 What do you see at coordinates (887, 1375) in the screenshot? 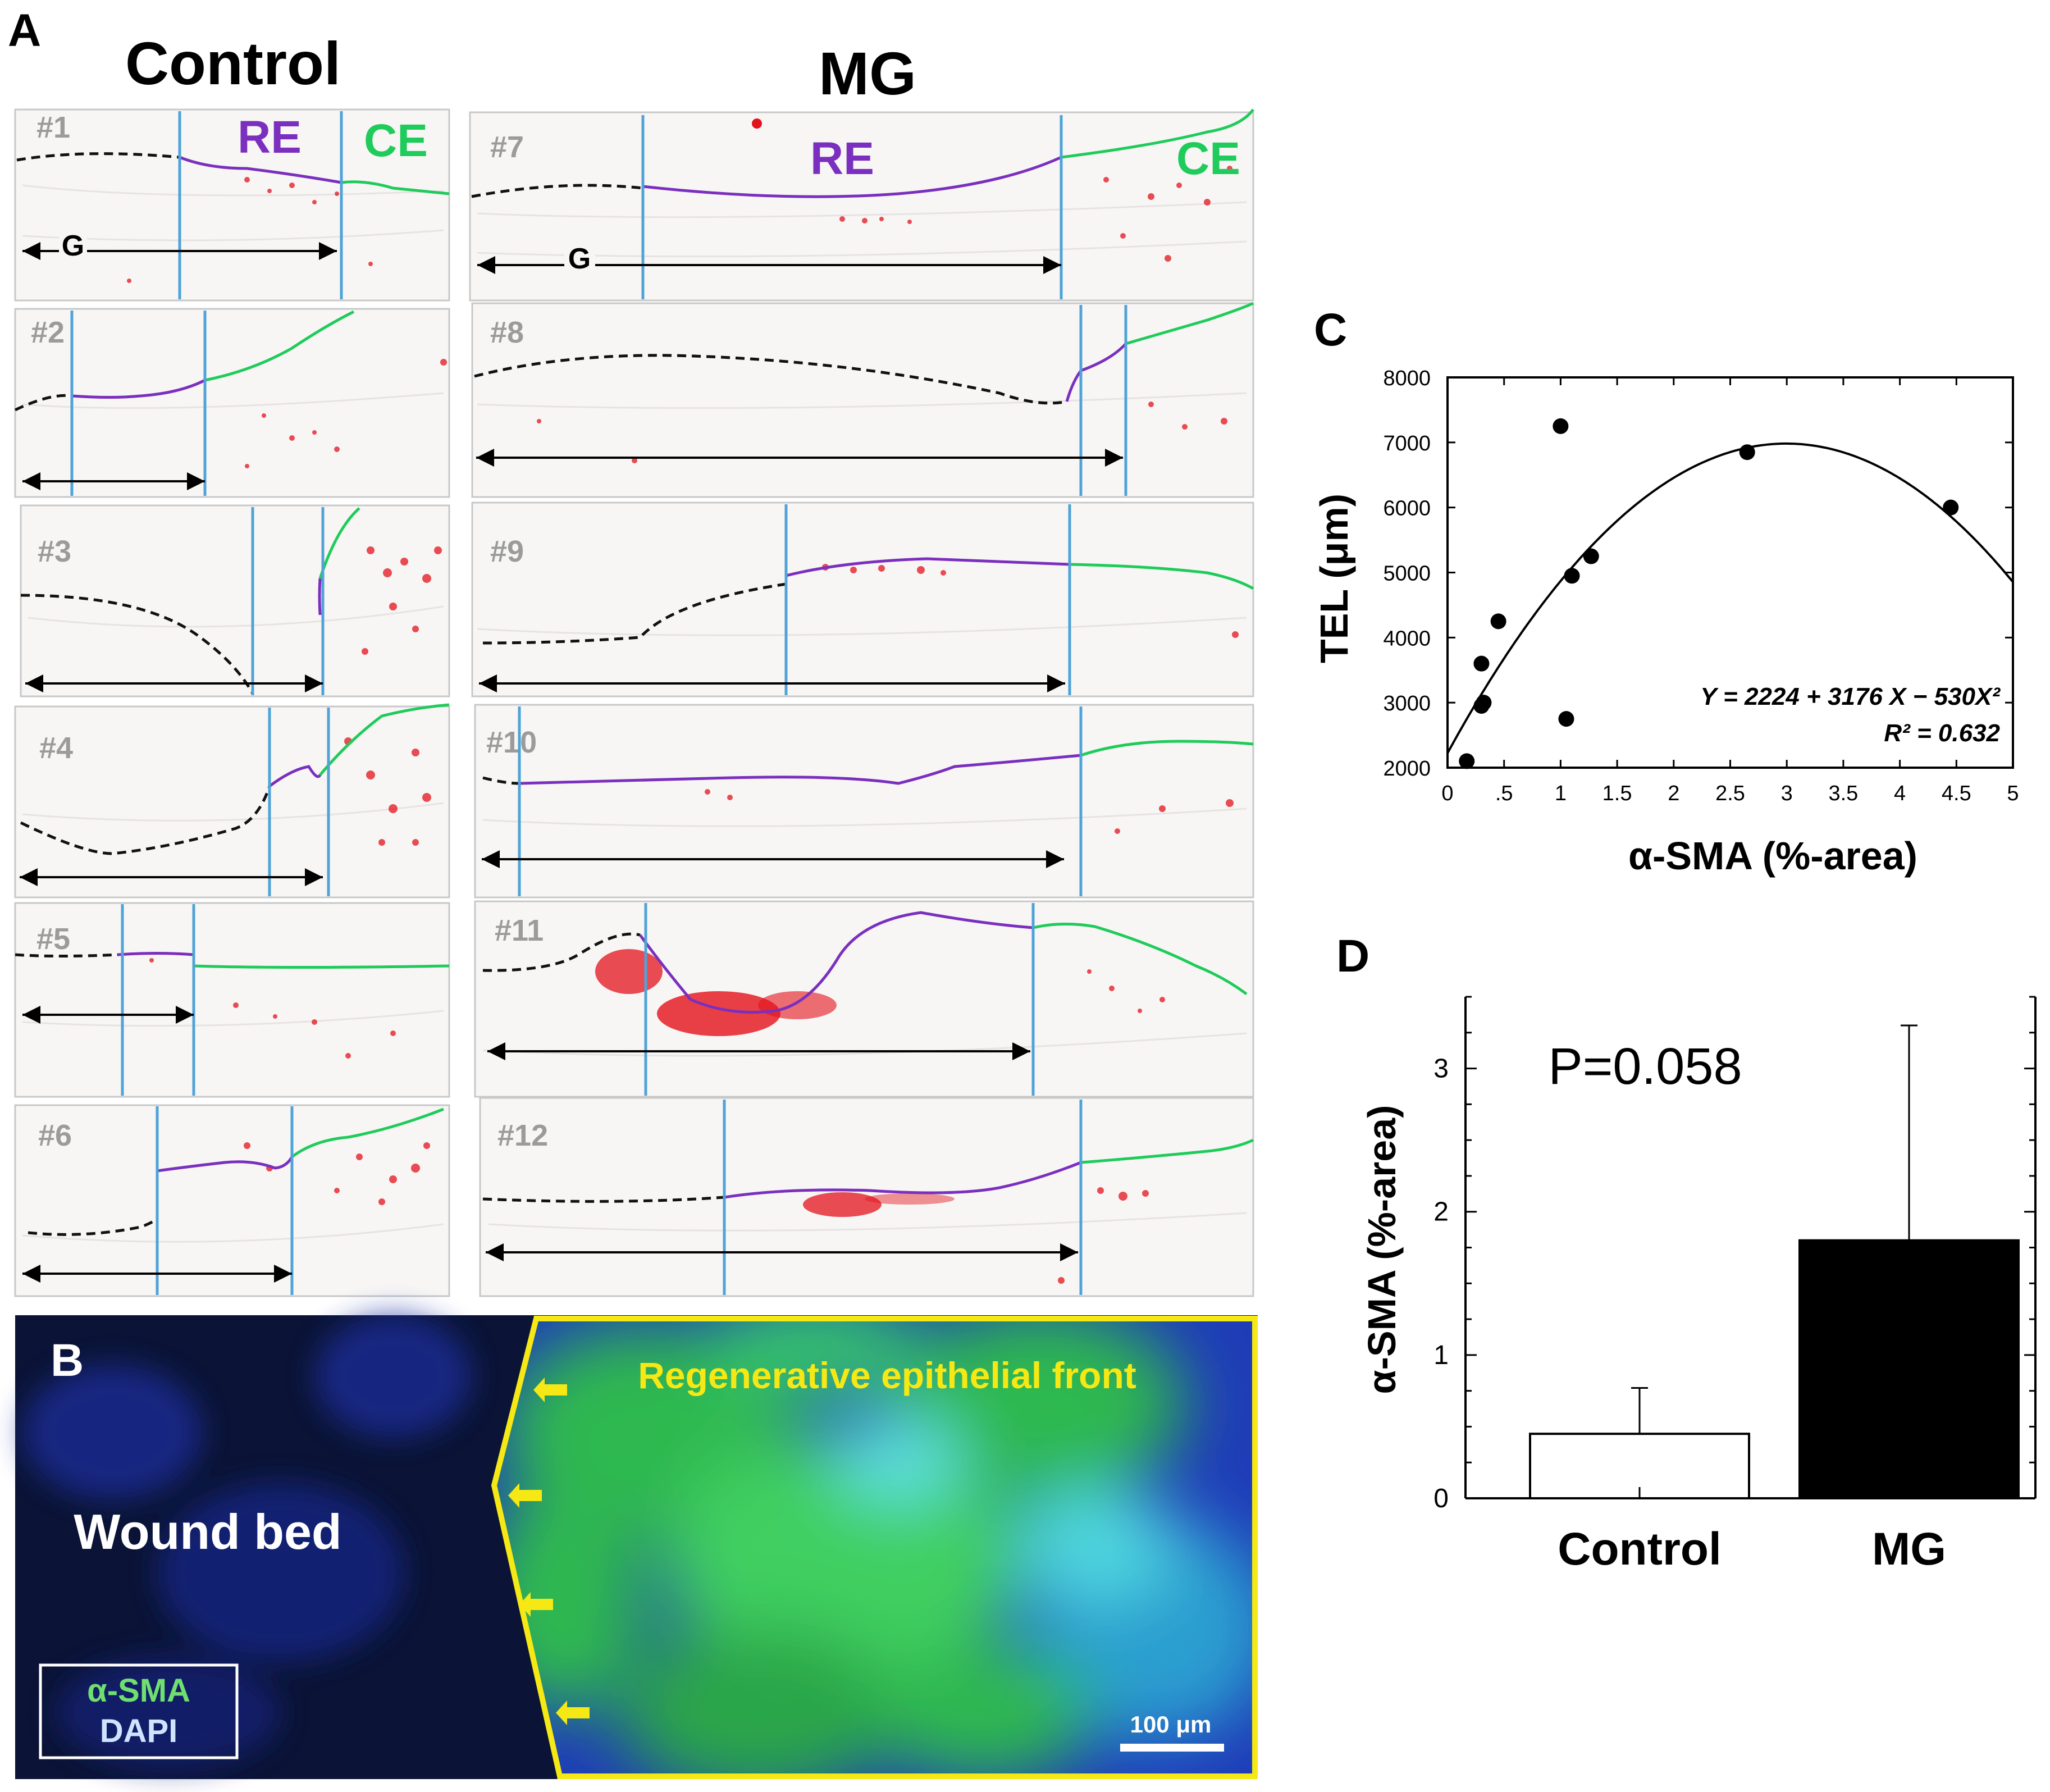
I see `front-label: Regenerative epithelial front` at bounding box center [887, 1375].